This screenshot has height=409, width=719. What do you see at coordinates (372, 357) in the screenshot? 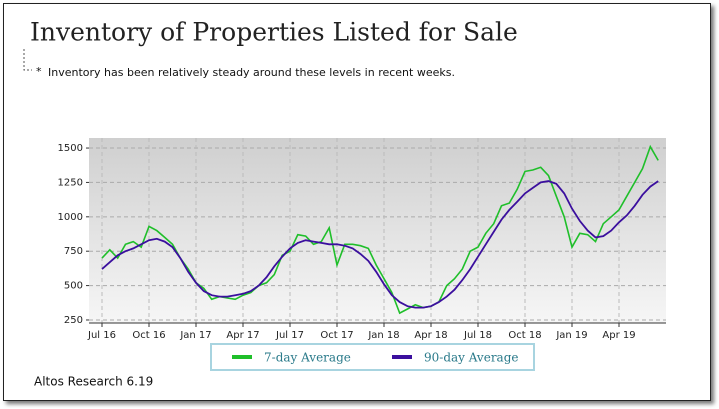
I see `legend` at bounding box center [372, 357].